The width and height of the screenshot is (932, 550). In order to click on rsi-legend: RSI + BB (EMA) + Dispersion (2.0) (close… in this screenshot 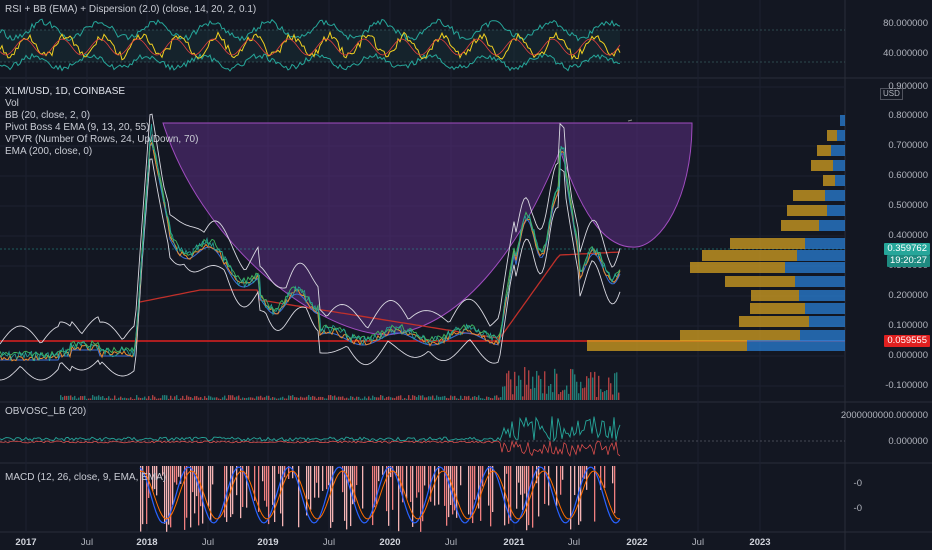, I will do `click(130, 10)`.